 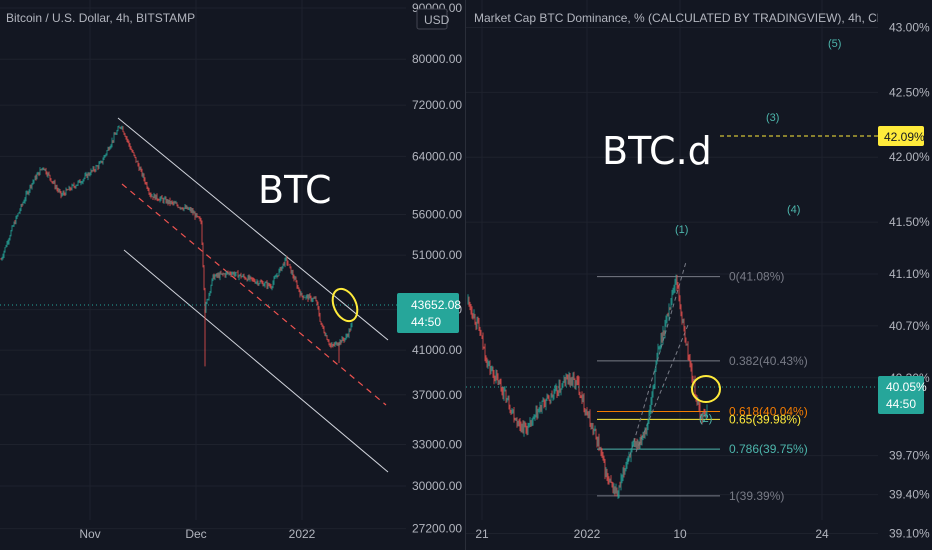 What do you see at coordinates (909, 456) in the screenshot?
I see `btcd-y-tick-label: 39.70%` at bounding box center [909, 456].